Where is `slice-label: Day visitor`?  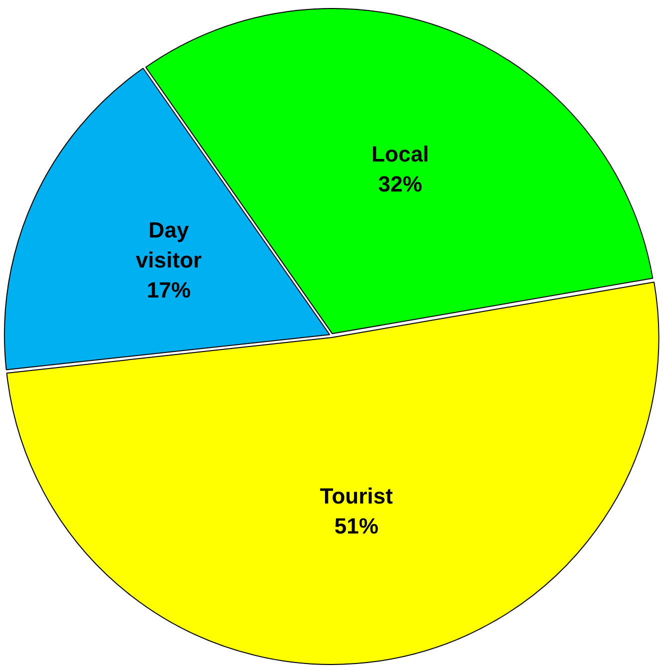
slice-label: Day visitor is located at coordinates (169, 245).